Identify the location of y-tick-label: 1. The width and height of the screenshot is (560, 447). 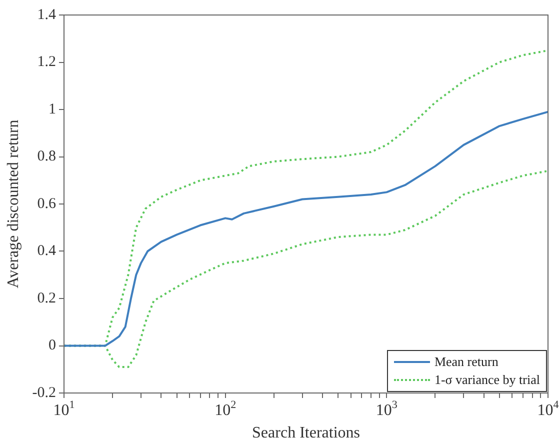
(52, 109).